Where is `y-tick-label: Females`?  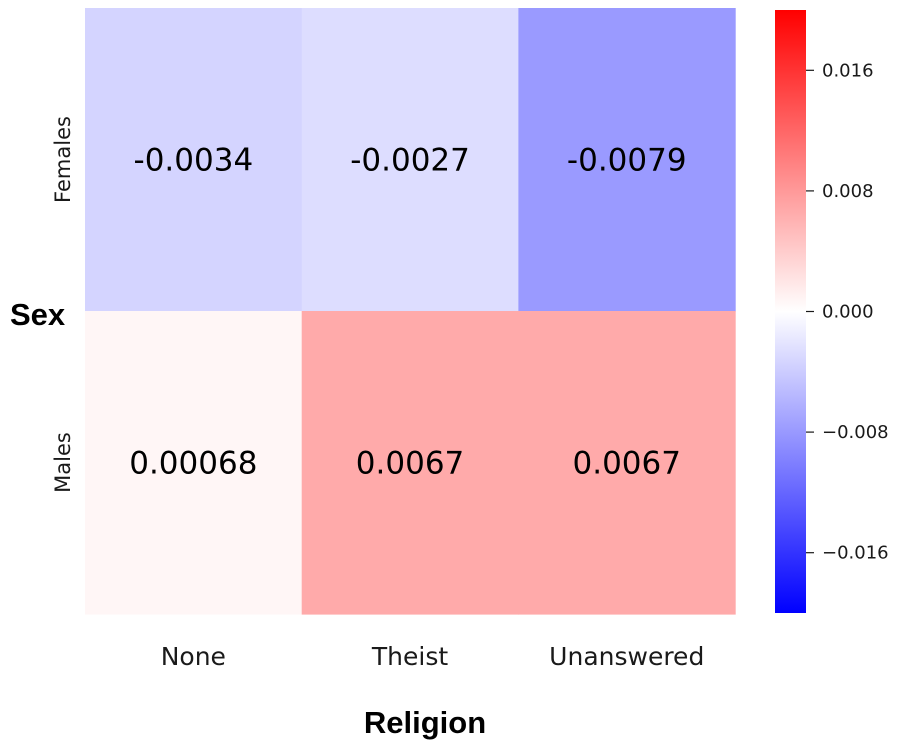
y-tick-label: Females is located at coordinates (63, 159).